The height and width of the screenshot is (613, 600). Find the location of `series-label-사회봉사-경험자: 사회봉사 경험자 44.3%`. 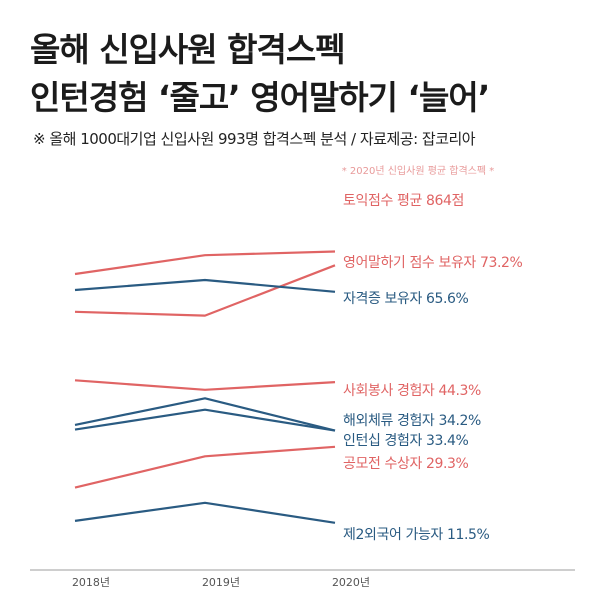

series-label-사회봉사-경험자: 사회봉사 경험자 44.3% is located at coordinates (412, 391).